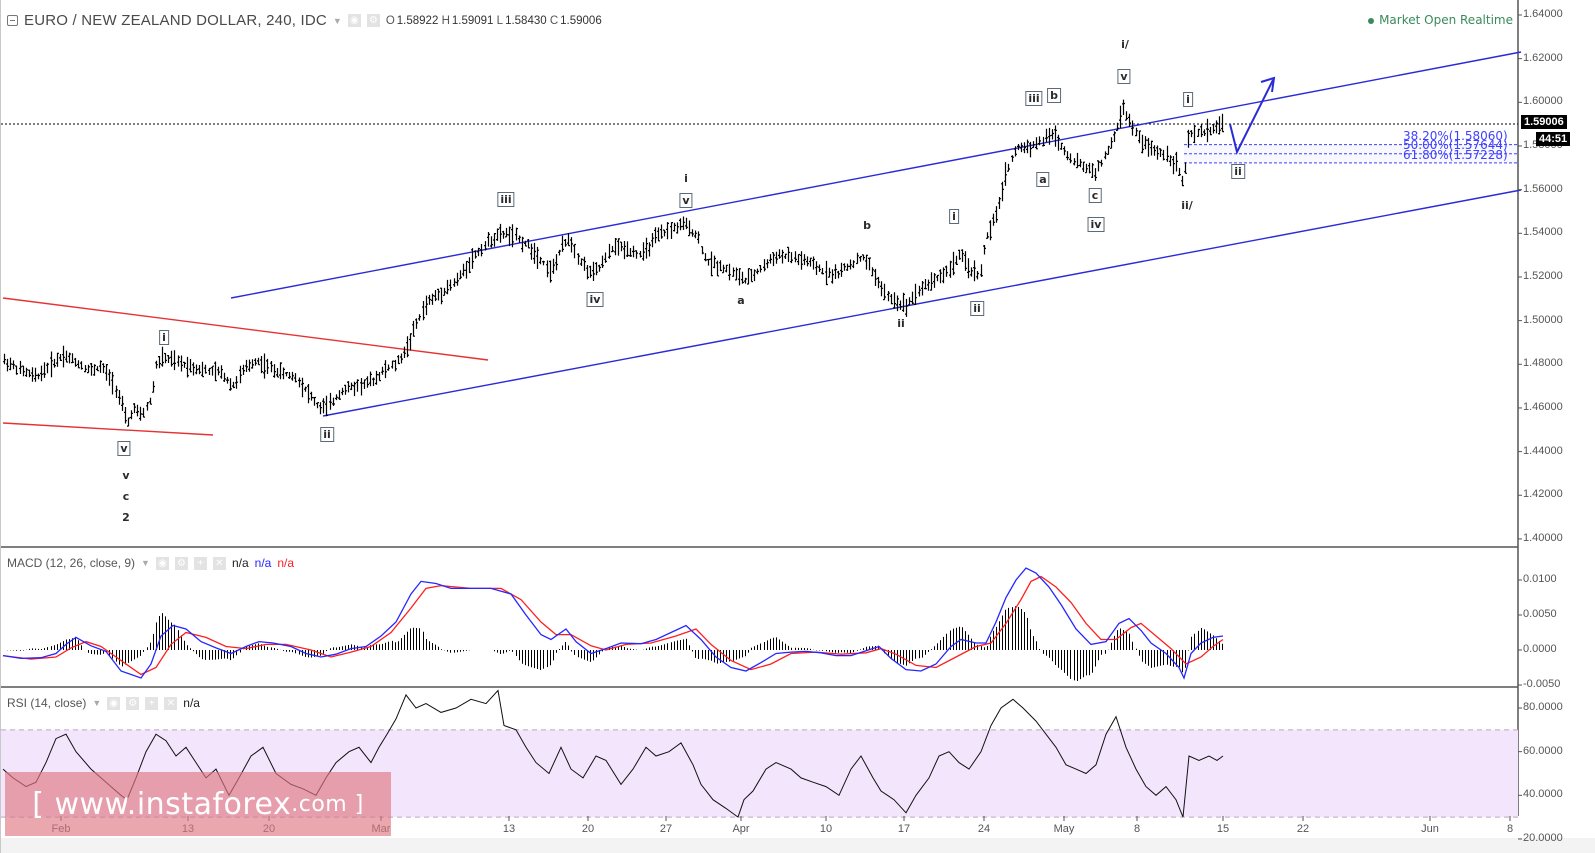  I want to click on price-tick: 1.64000, so click(1543, 14).